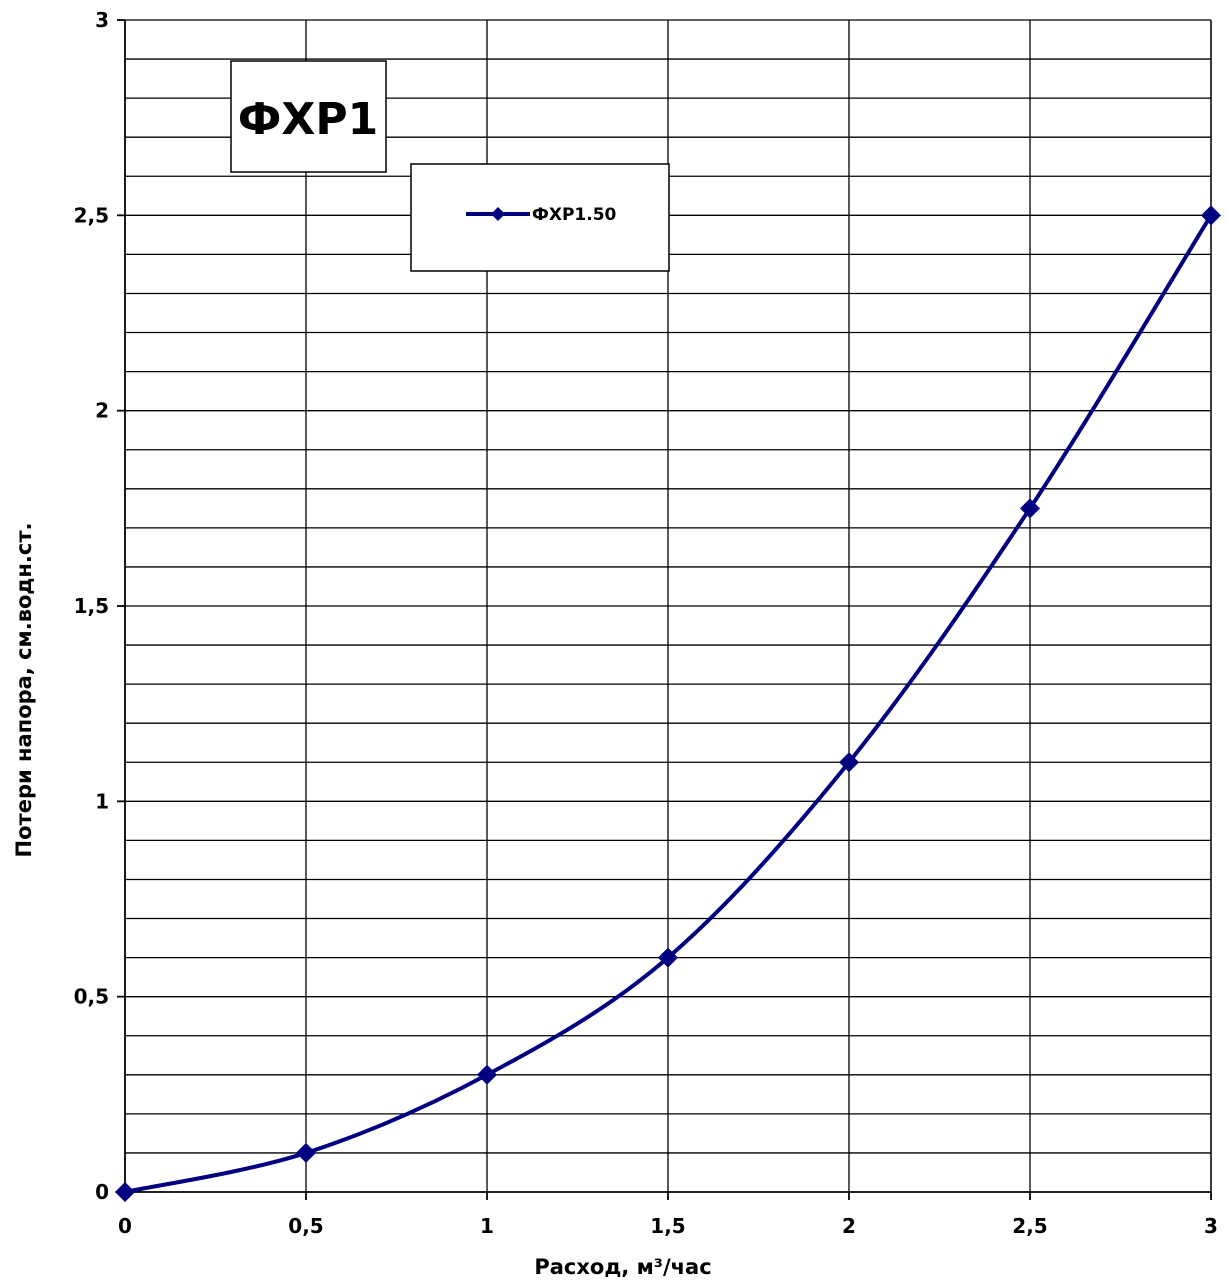  What do you see at coordinates (487, 1226) in the screenshot?
I see `x-tick-label: 1` at bounding box center [487, 1226].